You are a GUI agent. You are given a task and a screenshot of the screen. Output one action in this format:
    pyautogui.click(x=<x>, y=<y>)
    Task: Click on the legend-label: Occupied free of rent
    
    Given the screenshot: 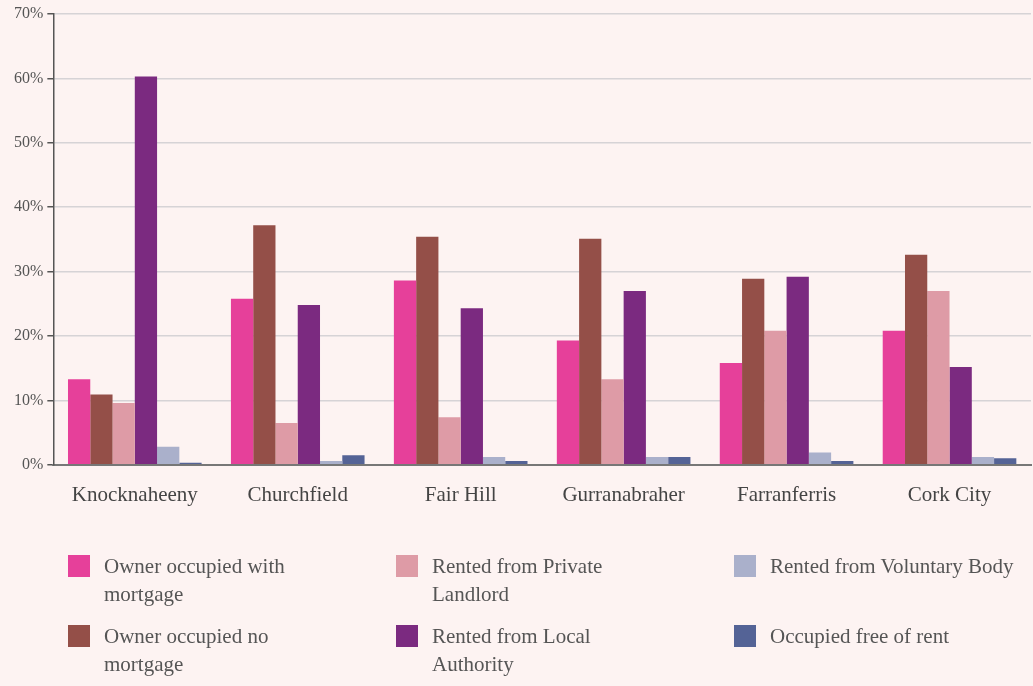 What is the action you would take?
    pyautogui.click(x=859, y=636)
    